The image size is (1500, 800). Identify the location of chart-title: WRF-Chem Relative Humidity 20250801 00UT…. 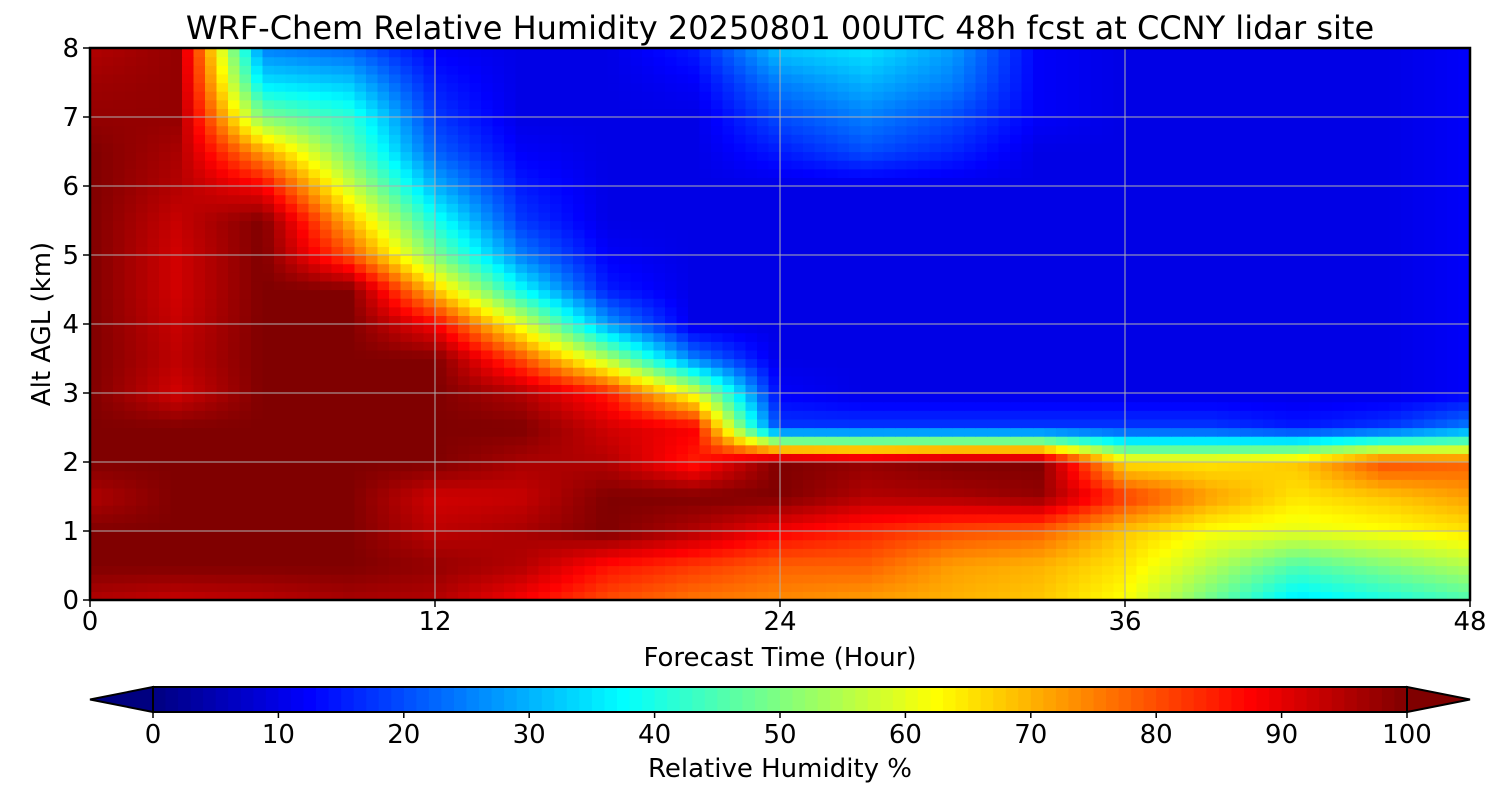
(780, 28).